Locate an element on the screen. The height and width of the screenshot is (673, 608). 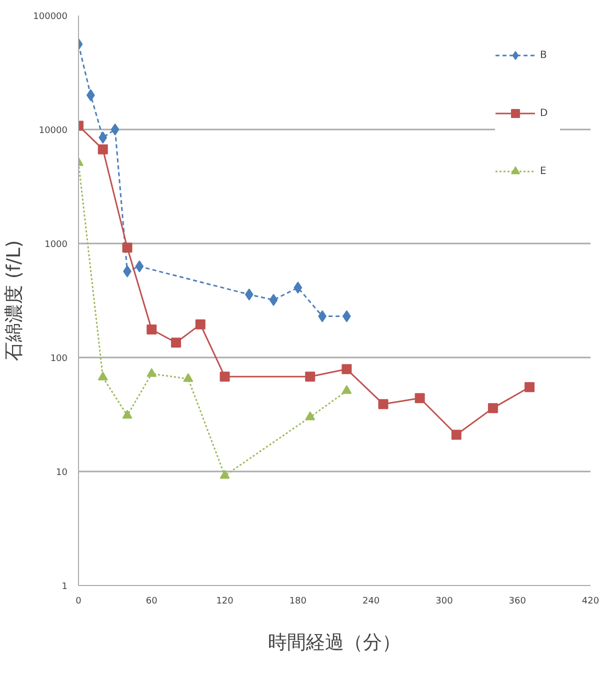
y-tick-label: 100000 is located at coordinates (50, 17).